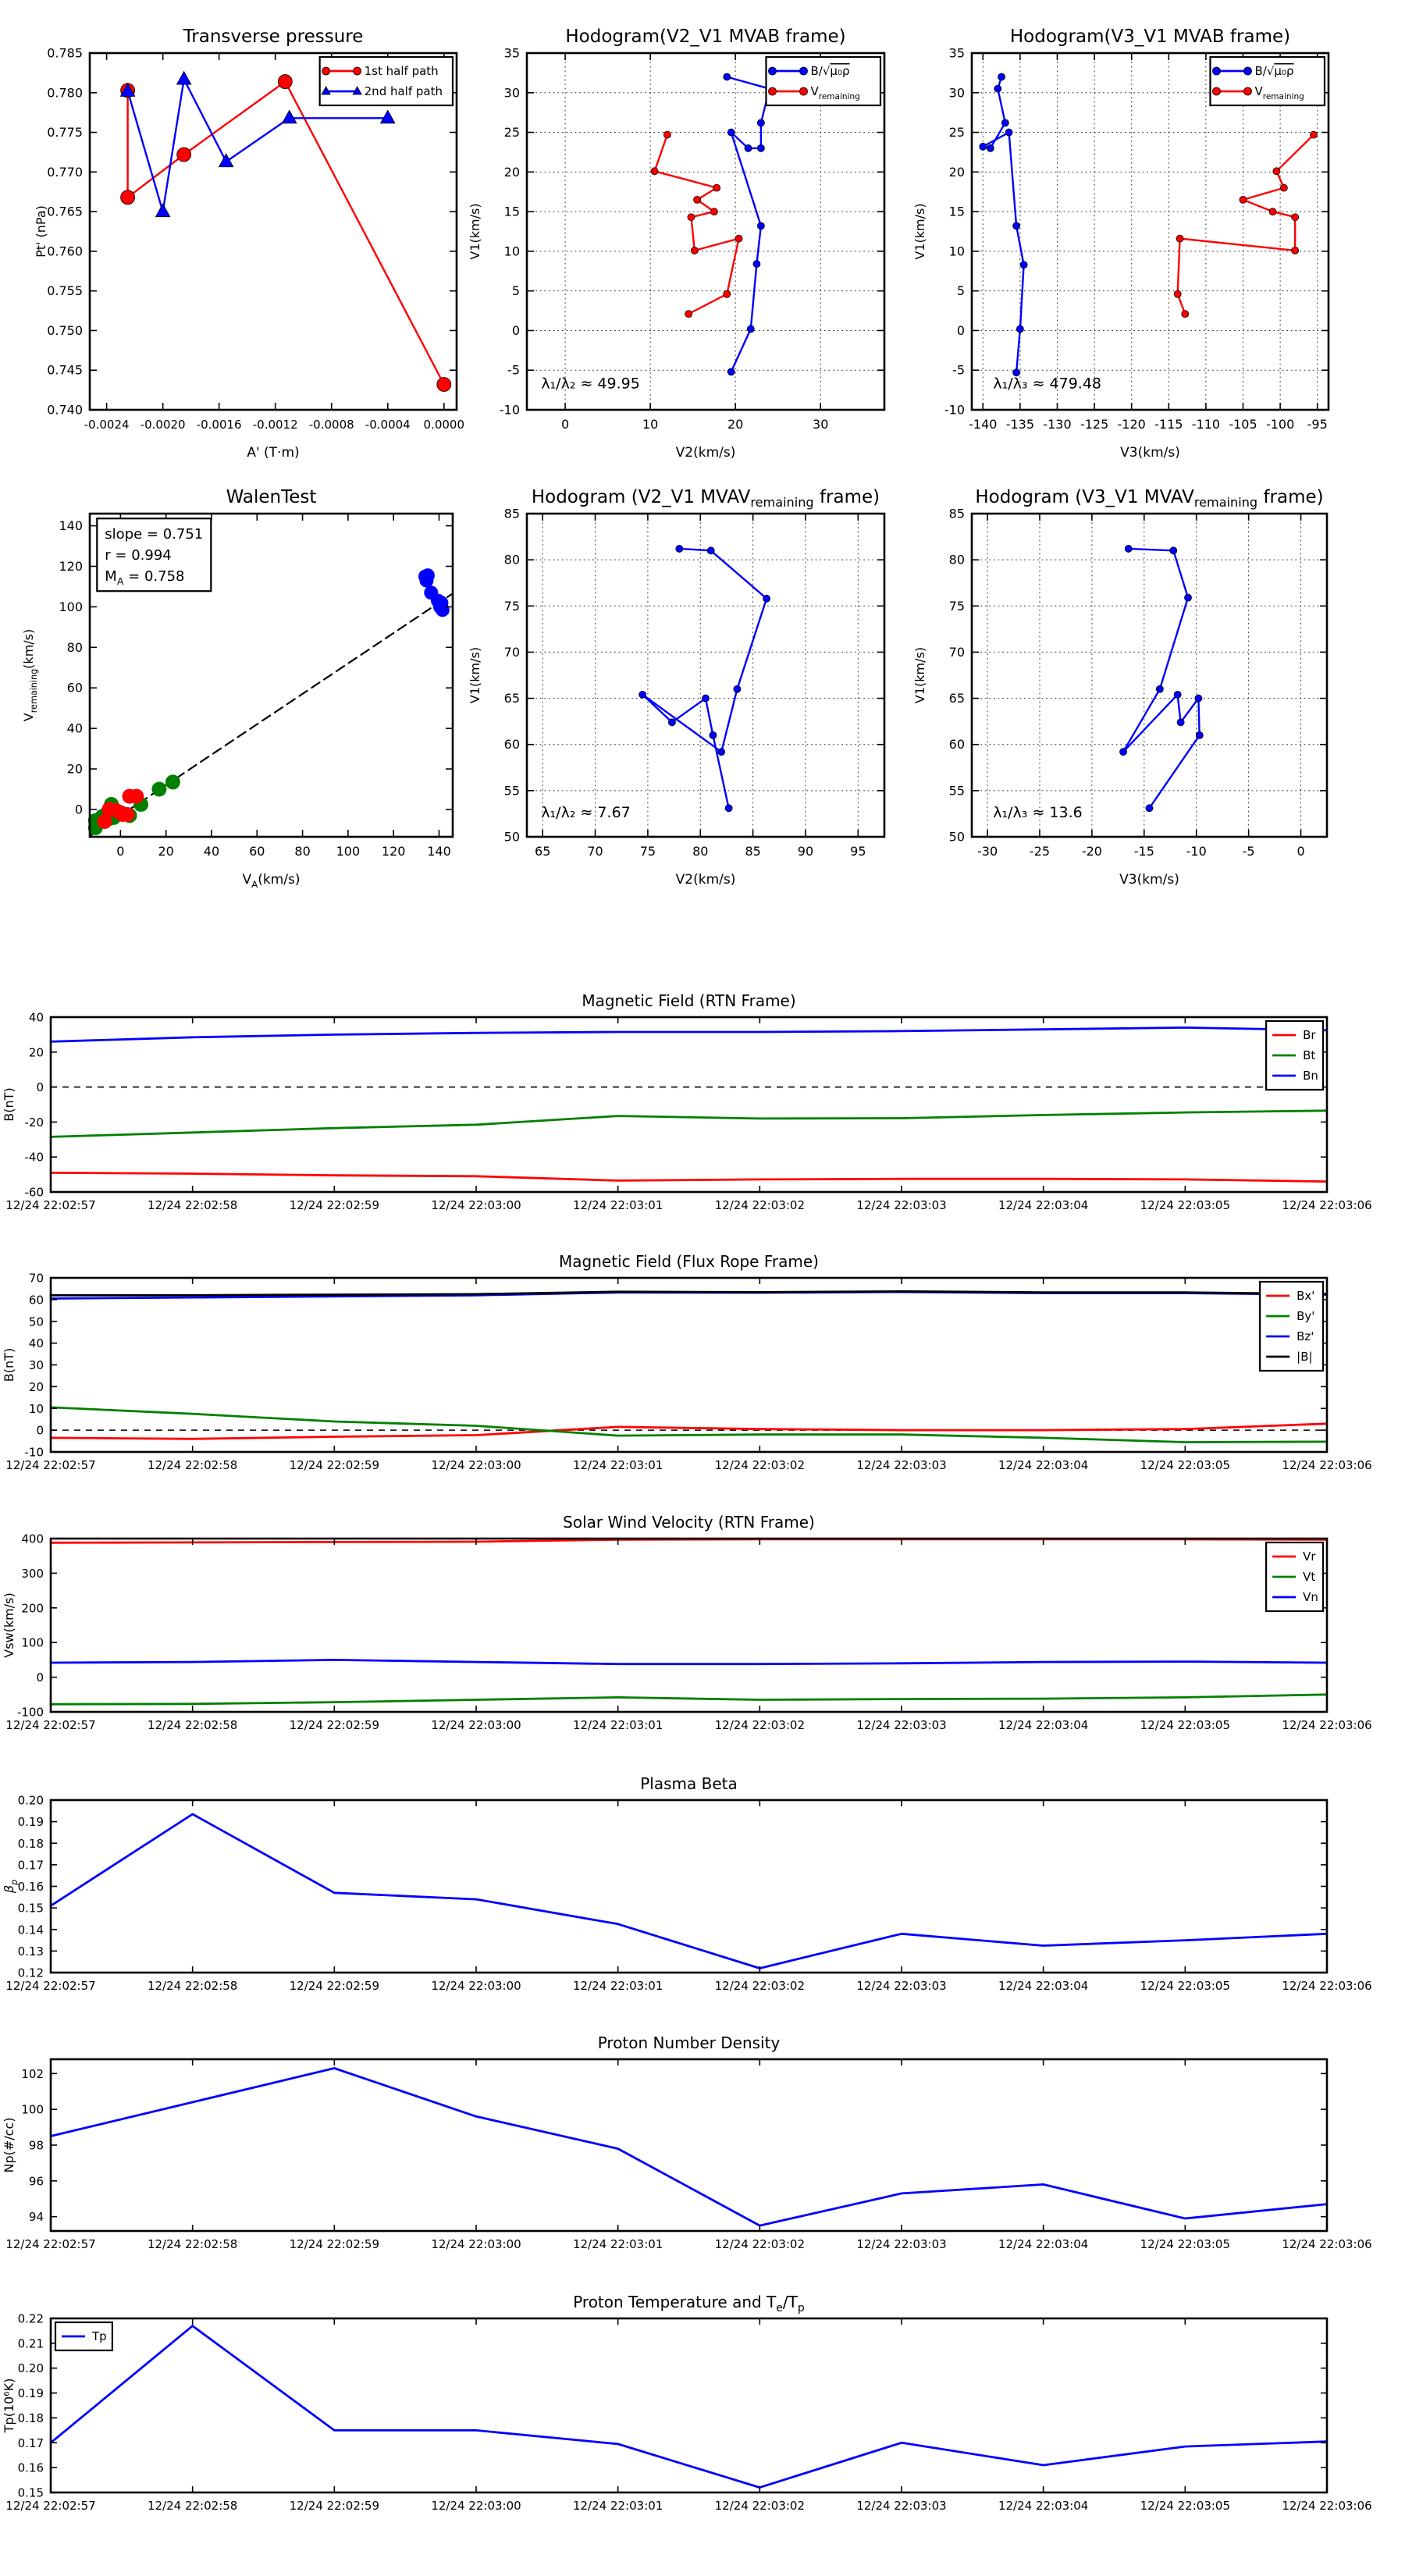  What do you see at coordinates (901, 1205) in the screenshot?
I see `mag-rtn-xtick-label: 12/24 22:03:03` at bounding box center [901, 1205].